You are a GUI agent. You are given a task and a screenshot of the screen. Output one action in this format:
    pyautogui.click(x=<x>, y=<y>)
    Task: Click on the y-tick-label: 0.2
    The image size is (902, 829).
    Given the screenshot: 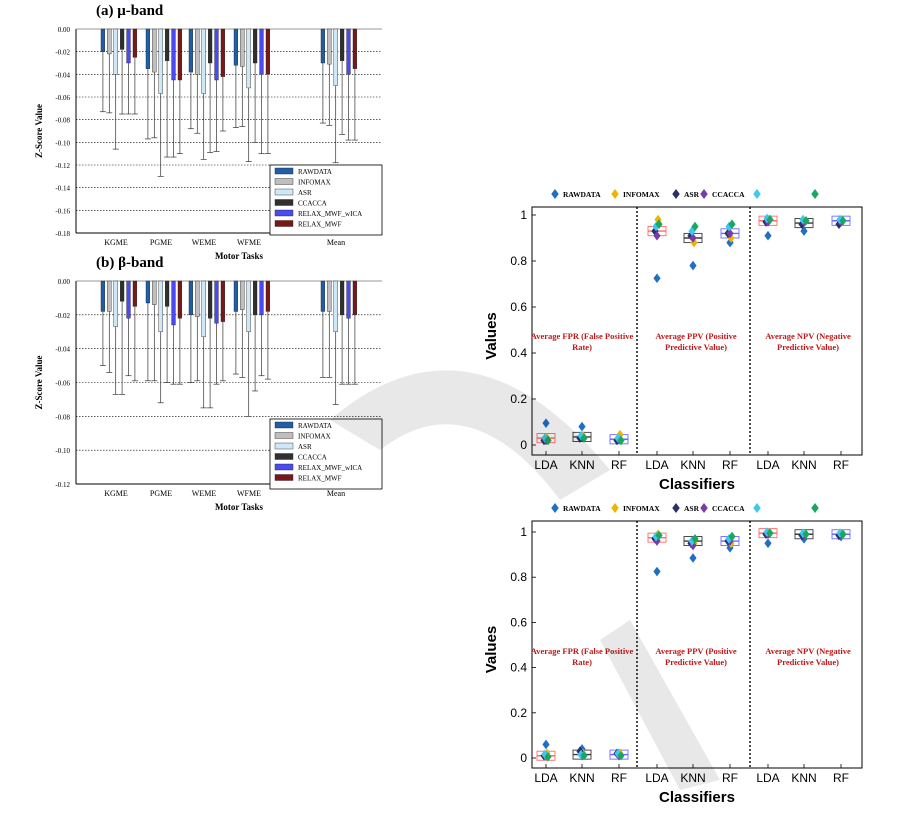 What is the action you would take?
    pyautogui.click(x=518, y=399)
    